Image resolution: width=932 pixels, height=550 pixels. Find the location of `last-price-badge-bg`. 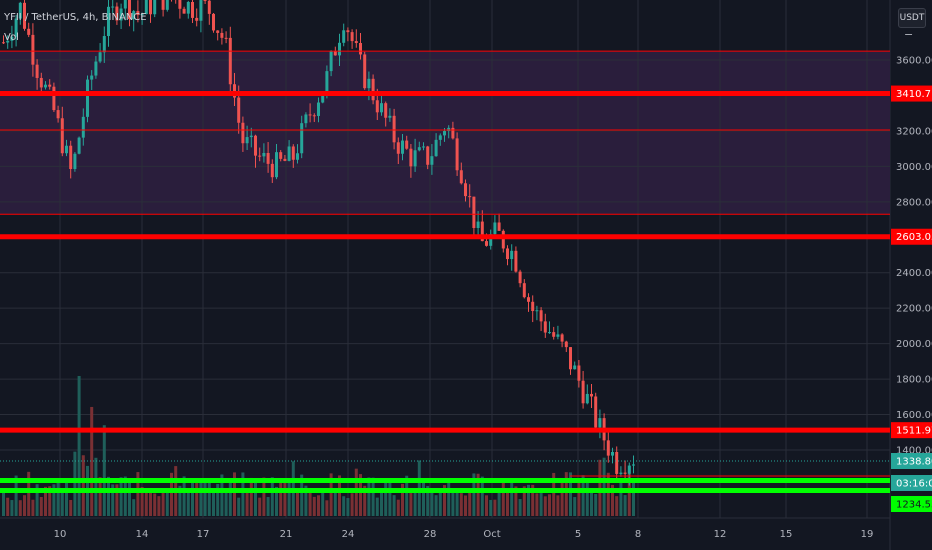

last-price-badge-bg is located at coordinates (911, 461).